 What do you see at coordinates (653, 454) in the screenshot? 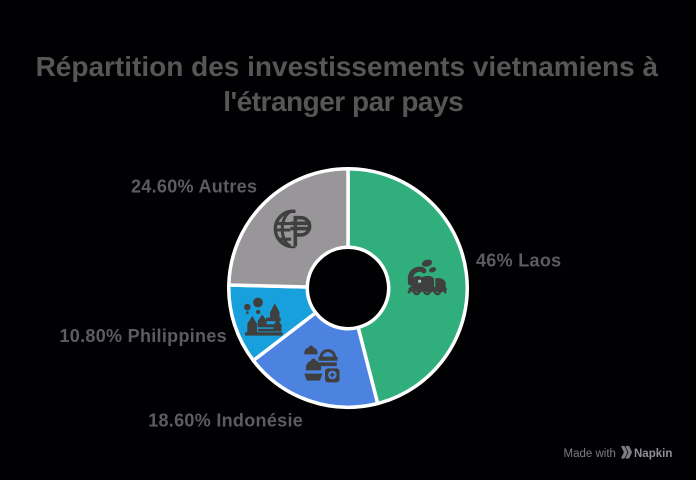
I see `svg-text: Napkin` at bounding box center [653, 454].